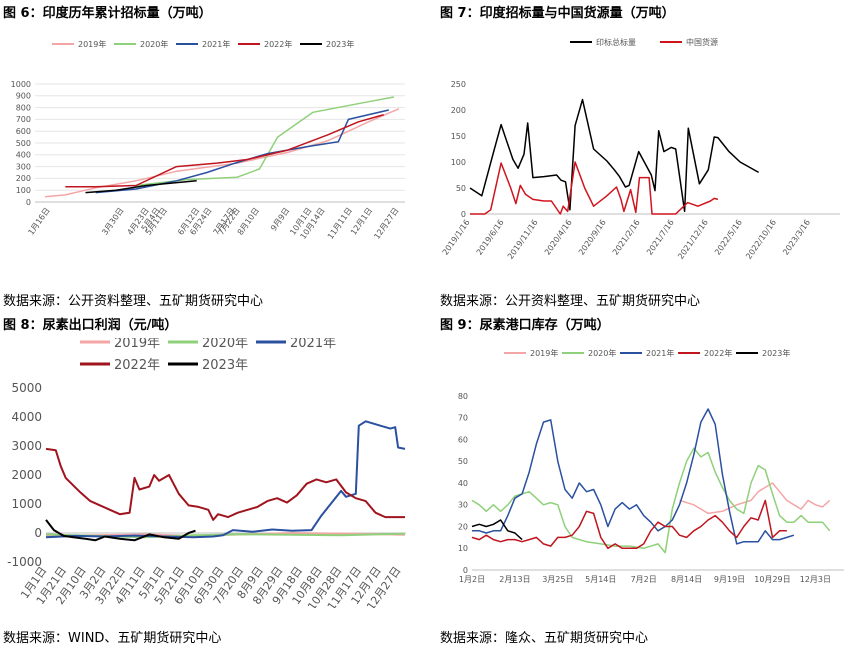  Describe the element at coordinates (38, 221) in the screenshot. I see `x-tick-label: 1月16日` at that location.